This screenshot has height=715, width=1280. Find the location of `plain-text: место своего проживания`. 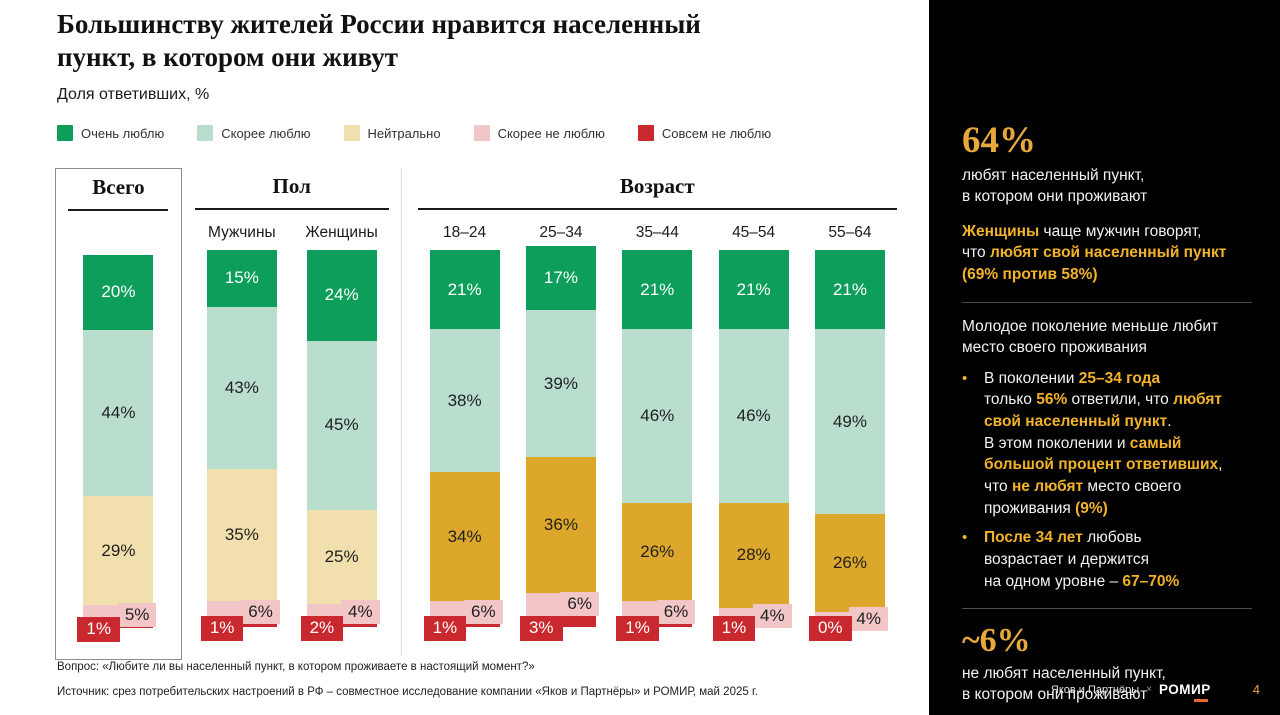

plain-text: место своего проживания is located at coordinates (1083, 497).